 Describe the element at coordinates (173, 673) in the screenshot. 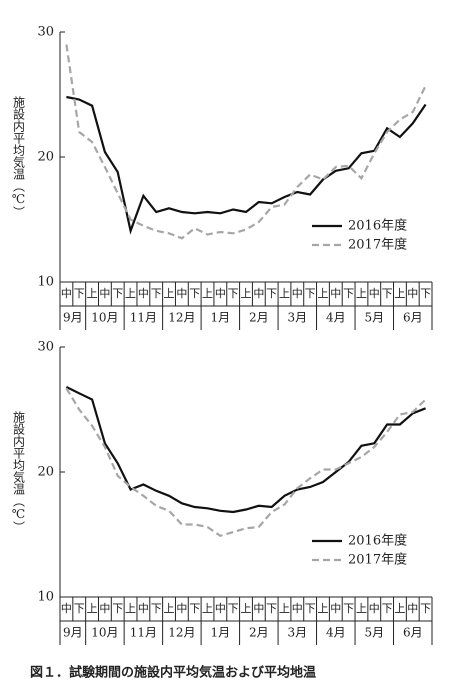

I see `caption: 図１．試験期間の施設内平均気温および平均地温` at that location.